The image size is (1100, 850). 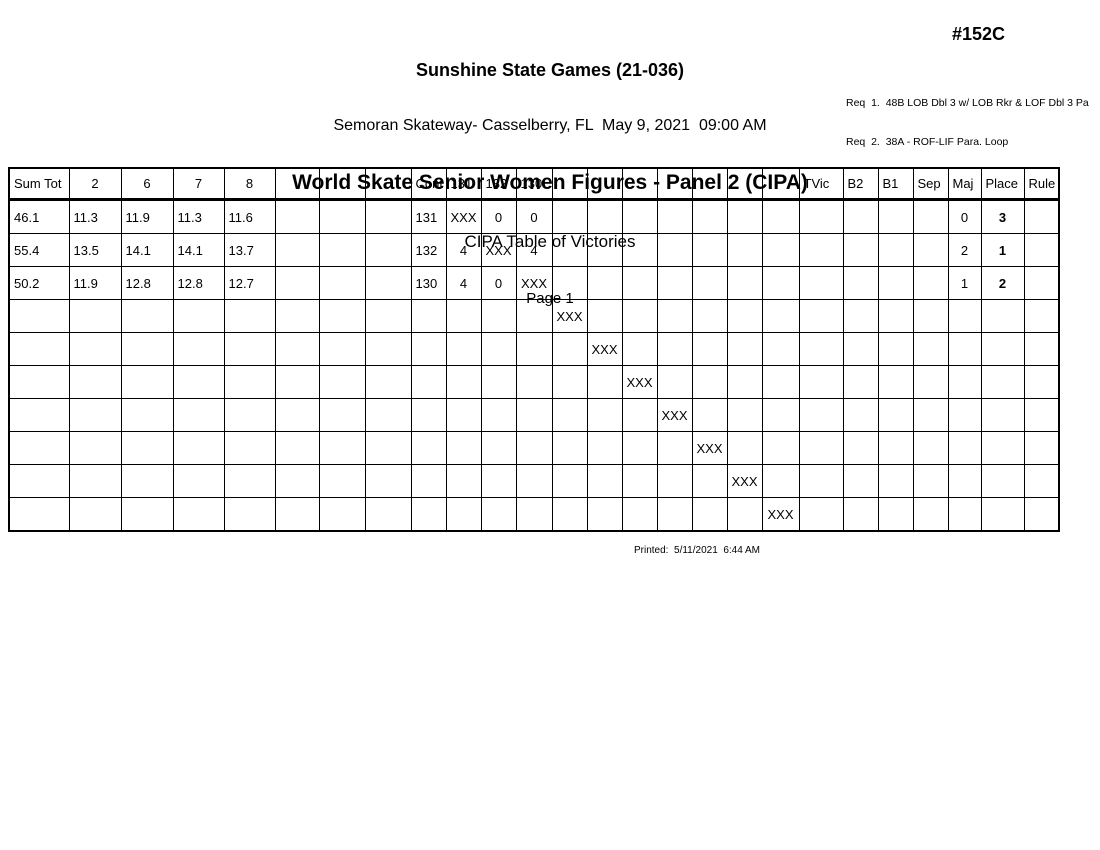 I want to click on cell-r5-c26, so click(x=1041, y=349).